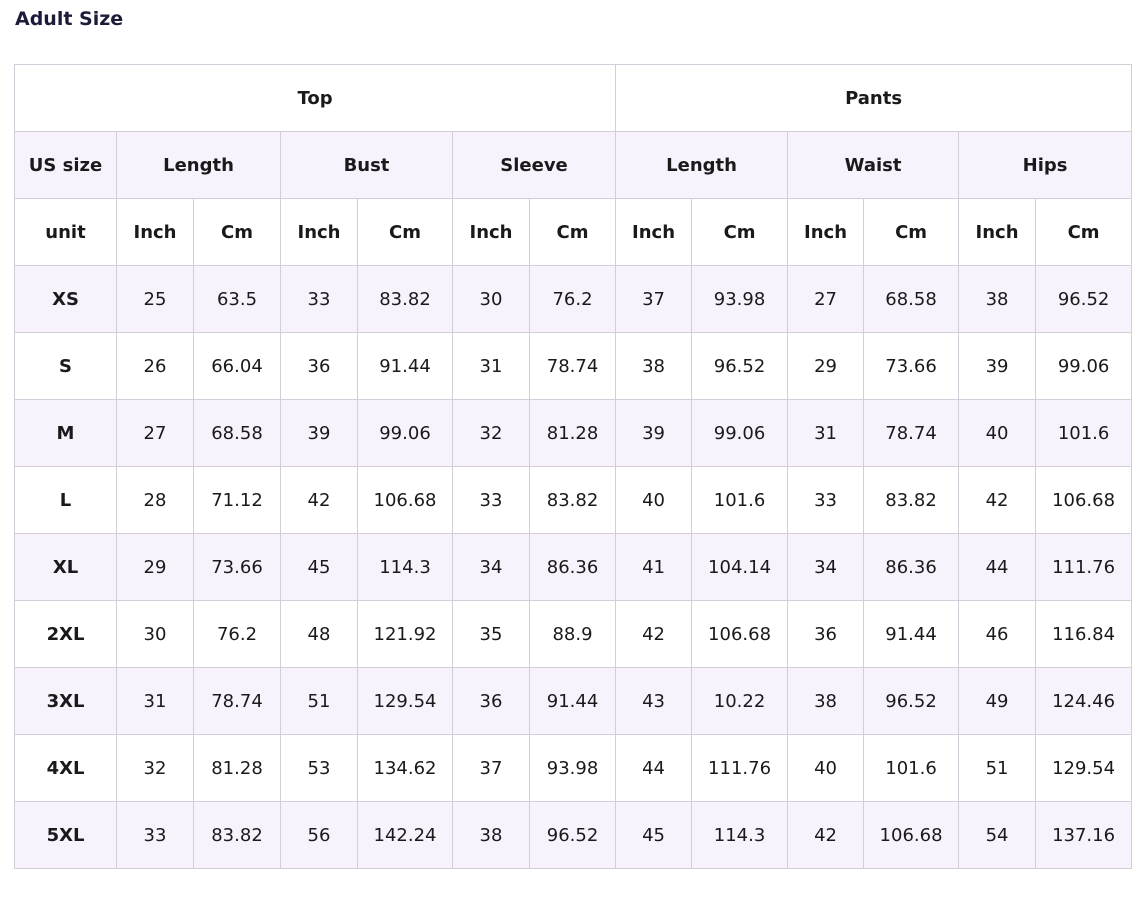 The width and height of the screenshot is (1144, 900). I want to click on sleeve-cm: 88.9, so click(572, 634).